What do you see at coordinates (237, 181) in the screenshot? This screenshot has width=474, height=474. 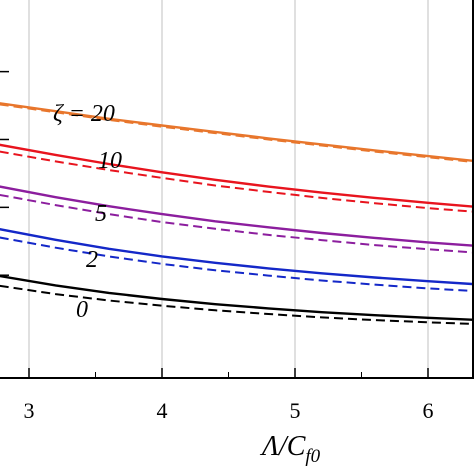 I see `series-1-dashed-line` at bounding box center [237, 181].